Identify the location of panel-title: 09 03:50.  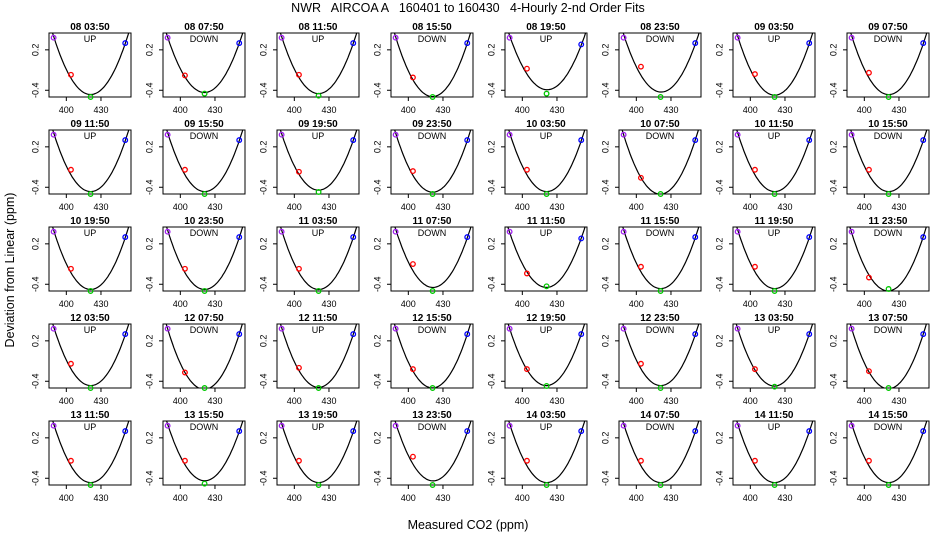
(774, 27).